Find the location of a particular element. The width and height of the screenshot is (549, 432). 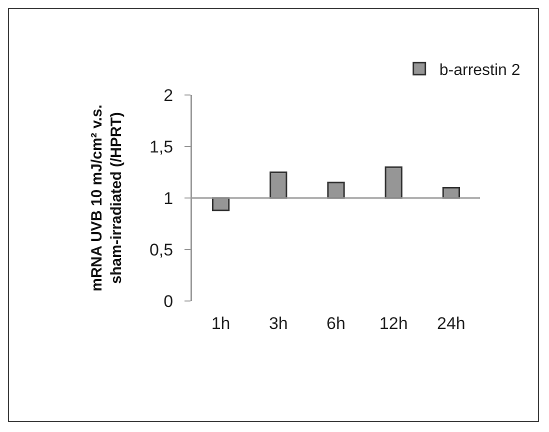

x-tick-label: 24h is located at coordinates (451, 323).